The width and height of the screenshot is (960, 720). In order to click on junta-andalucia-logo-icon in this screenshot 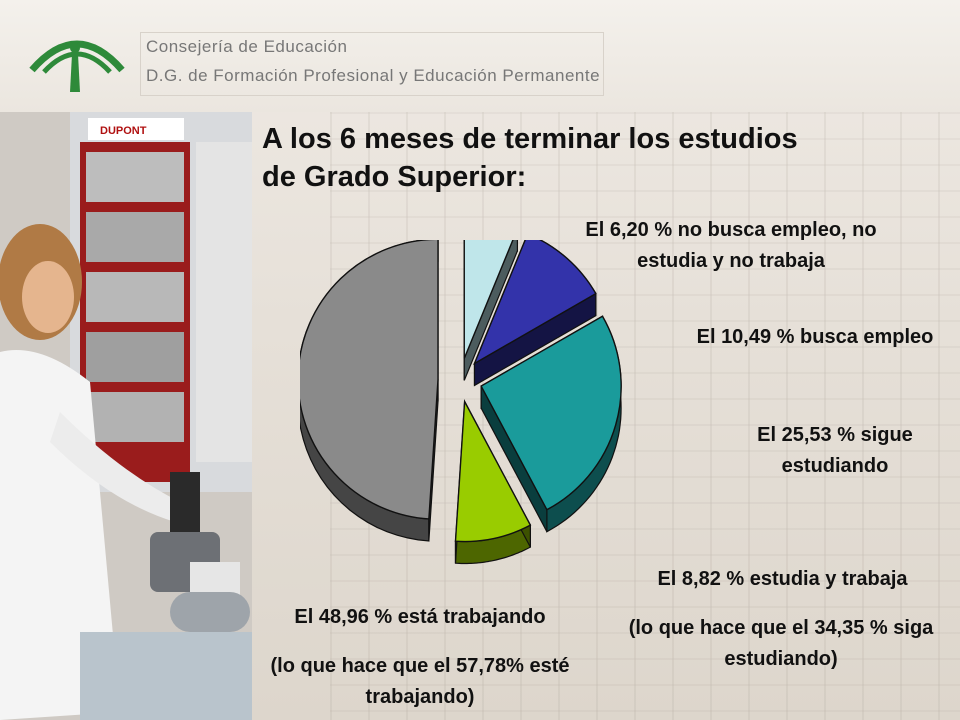, I will do `click(77, 60)`.